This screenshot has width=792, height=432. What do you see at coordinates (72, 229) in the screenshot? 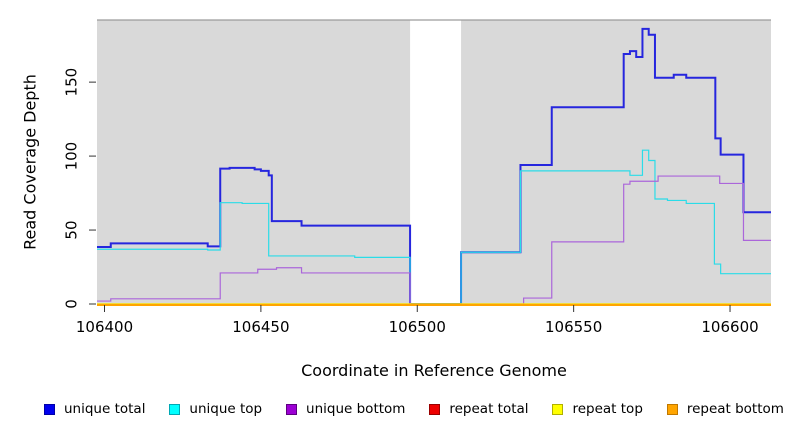
I see `y-tick-label: 50` at bounding box center [72, 229].